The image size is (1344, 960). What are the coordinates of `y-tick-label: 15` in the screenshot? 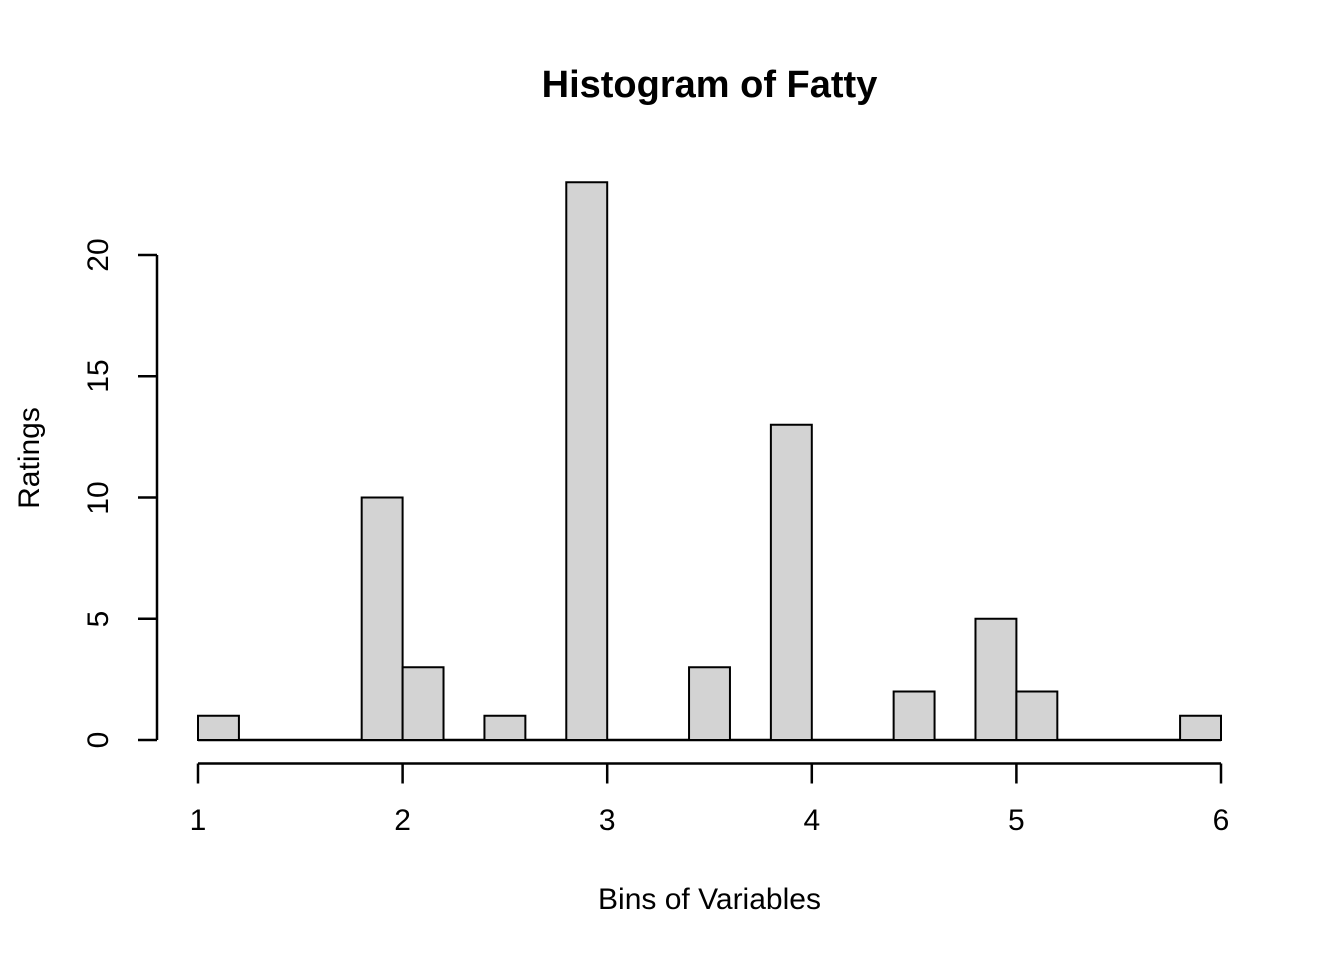 It's located at (98, 376).